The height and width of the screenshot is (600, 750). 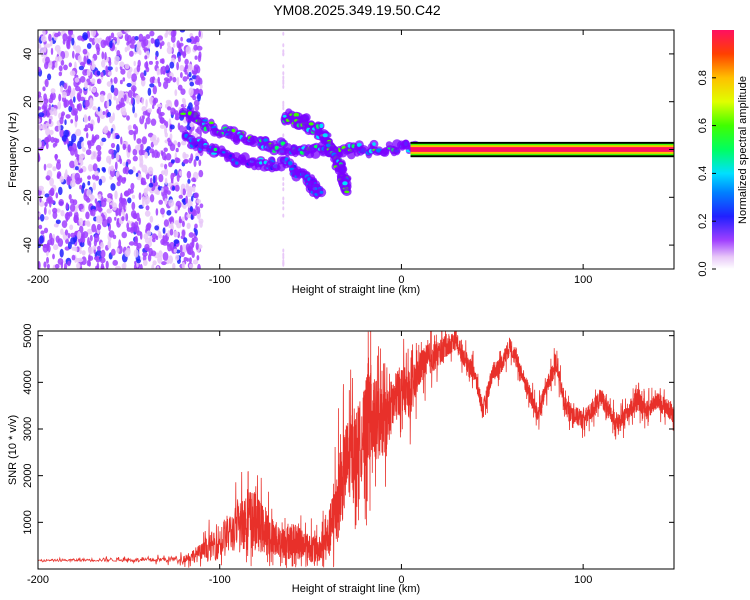 What do you see at coordinates (304, 118) in the screenshot?
I see `upper-branch-mark` at bounding box center [304, 118].